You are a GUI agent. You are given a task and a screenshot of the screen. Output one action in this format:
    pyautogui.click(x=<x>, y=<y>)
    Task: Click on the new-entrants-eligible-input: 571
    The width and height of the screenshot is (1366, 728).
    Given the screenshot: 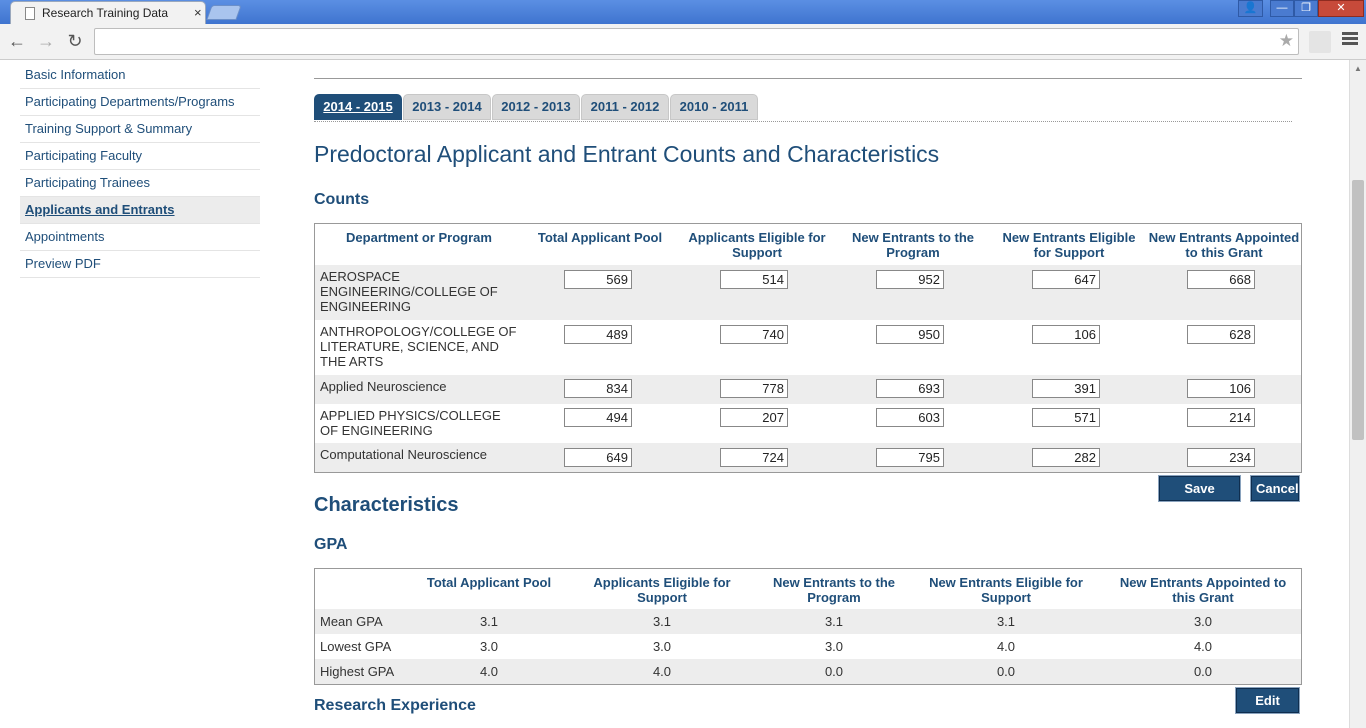 What is the action you would take?
    pyautogui.click(x=1066, y=417)
    